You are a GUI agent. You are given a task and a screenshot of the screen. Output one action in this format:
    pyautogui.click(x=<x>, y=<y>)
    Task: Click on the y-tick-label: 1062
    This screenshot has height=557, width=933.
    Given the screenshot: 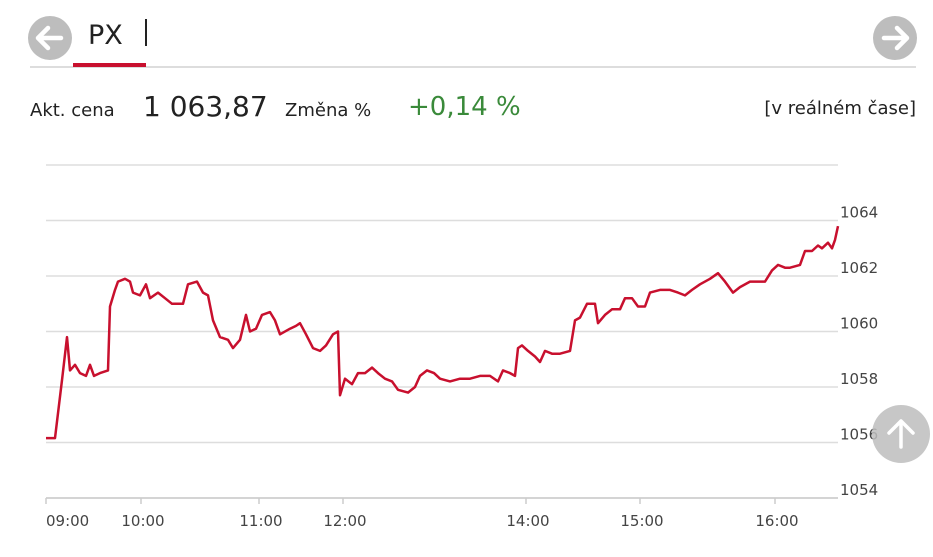 What is the action you would take?
    pyautogui.click(x=859, y=268)
    